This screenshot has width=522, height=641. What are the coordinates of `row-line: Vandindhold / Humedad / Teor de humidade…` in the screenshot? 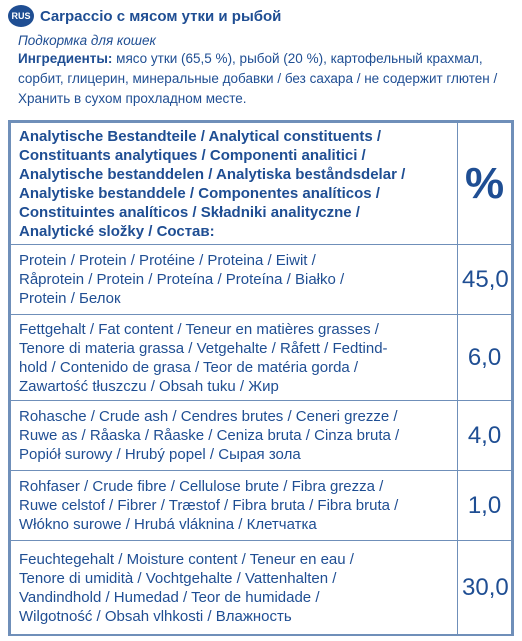 It's located at (169, 597).